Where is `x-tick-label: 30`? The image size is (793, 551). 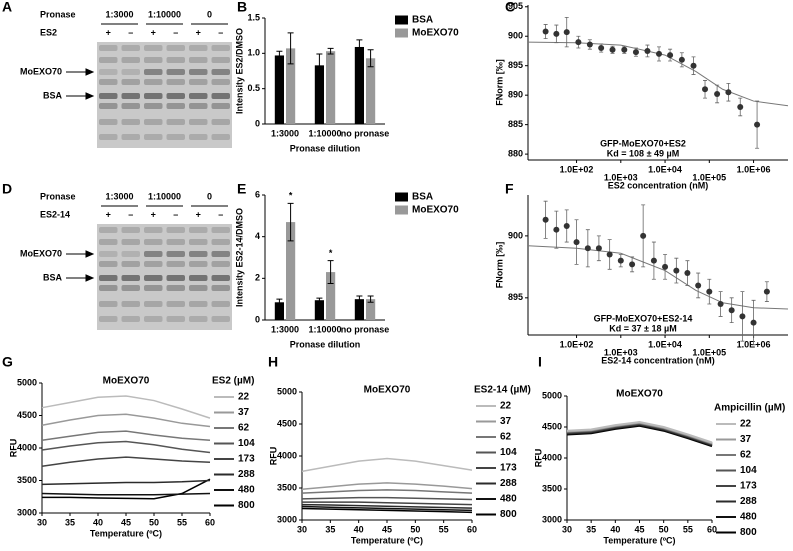
x-tick-label: 30 is located at coordinates (42, 522).